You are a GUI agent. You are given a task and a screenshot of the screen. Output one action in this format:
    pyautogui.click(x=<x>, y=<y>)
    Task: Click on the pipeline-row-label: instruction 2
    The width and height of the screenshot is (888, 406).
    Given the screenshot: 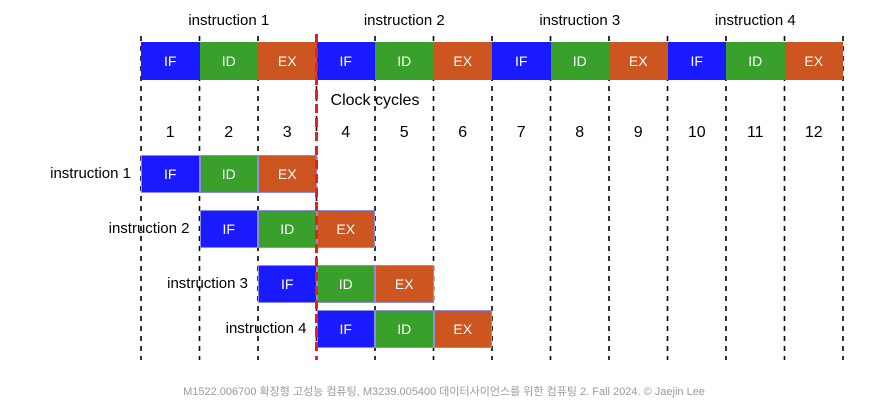 What is the action you would take?
    pyautogui.click(x=149, y=228)
    